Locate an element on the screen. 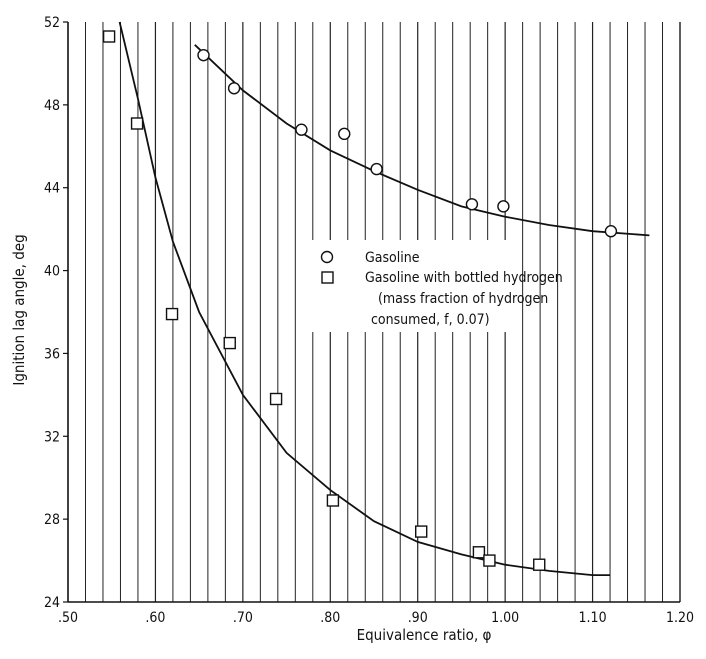  x-tick-label: 1.20 is located at coordinates (680, 618).